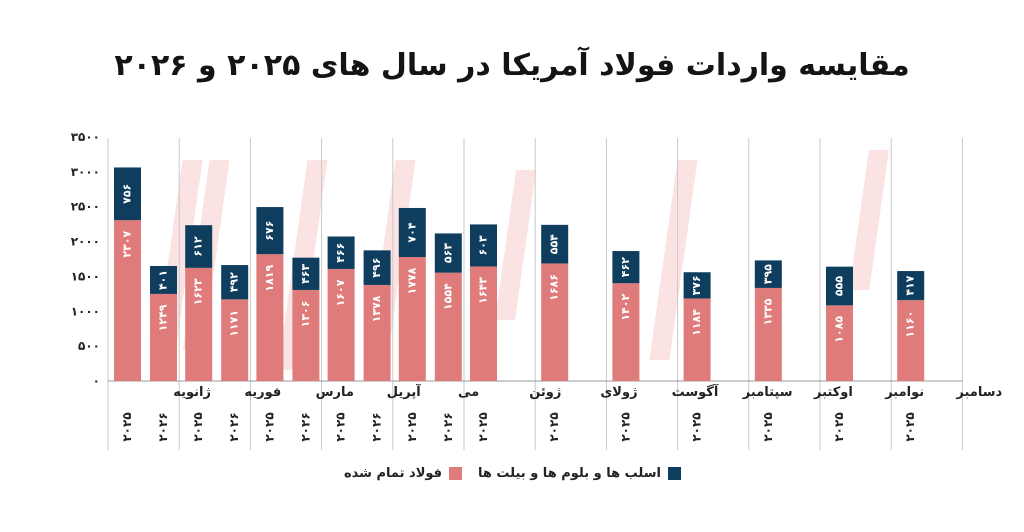 The image size is (1024, 532). Describe the element at coordinates (376, 308) in the screenshot. I see `data-label-finished: ۱۳۷۸` at that location.